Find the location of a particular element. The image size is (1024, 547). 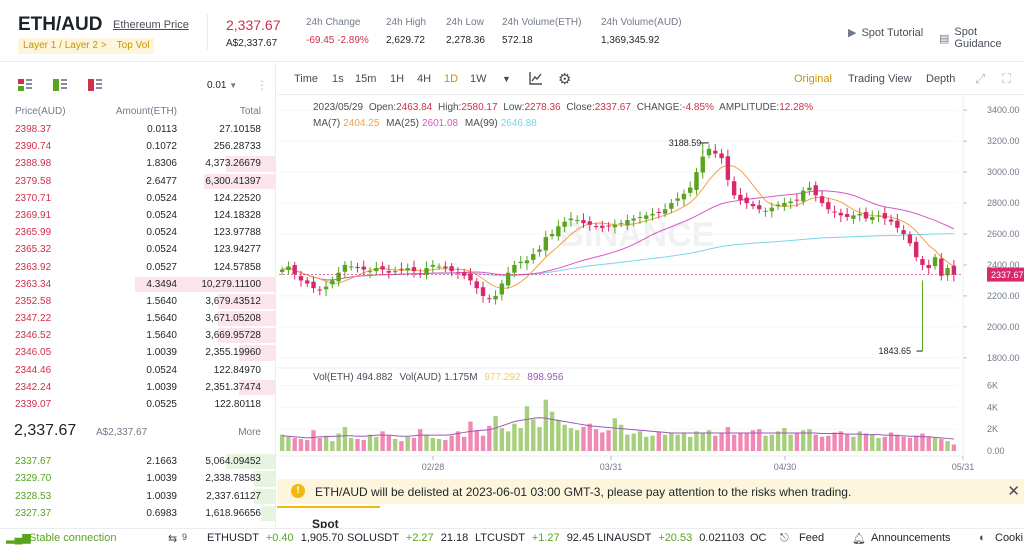

more-link: More is located at coordinates (249, 433).